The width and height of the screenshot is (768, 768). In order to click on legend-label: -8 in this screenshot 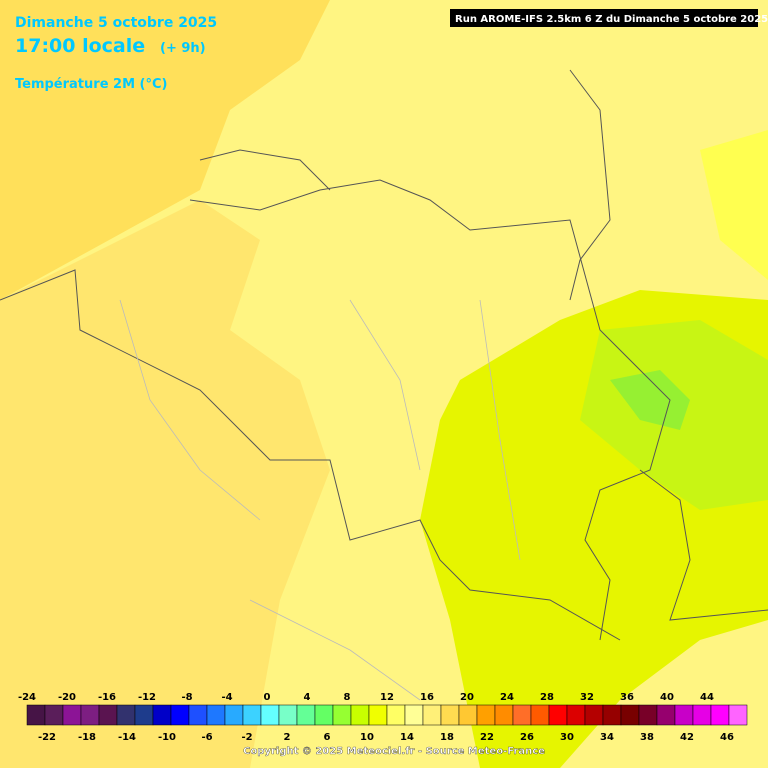, I will do `click(186, 697)`.